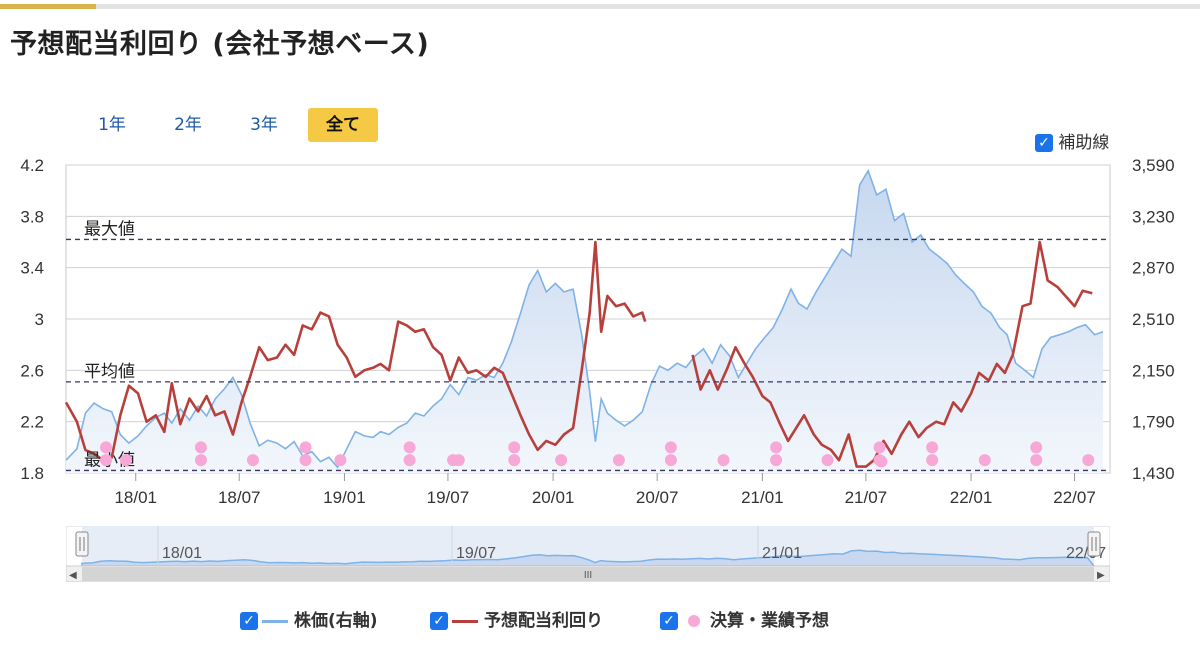  Describe the element at coordinates (588, 558) in the screenshot. I see `navigator-price-area` at that location.